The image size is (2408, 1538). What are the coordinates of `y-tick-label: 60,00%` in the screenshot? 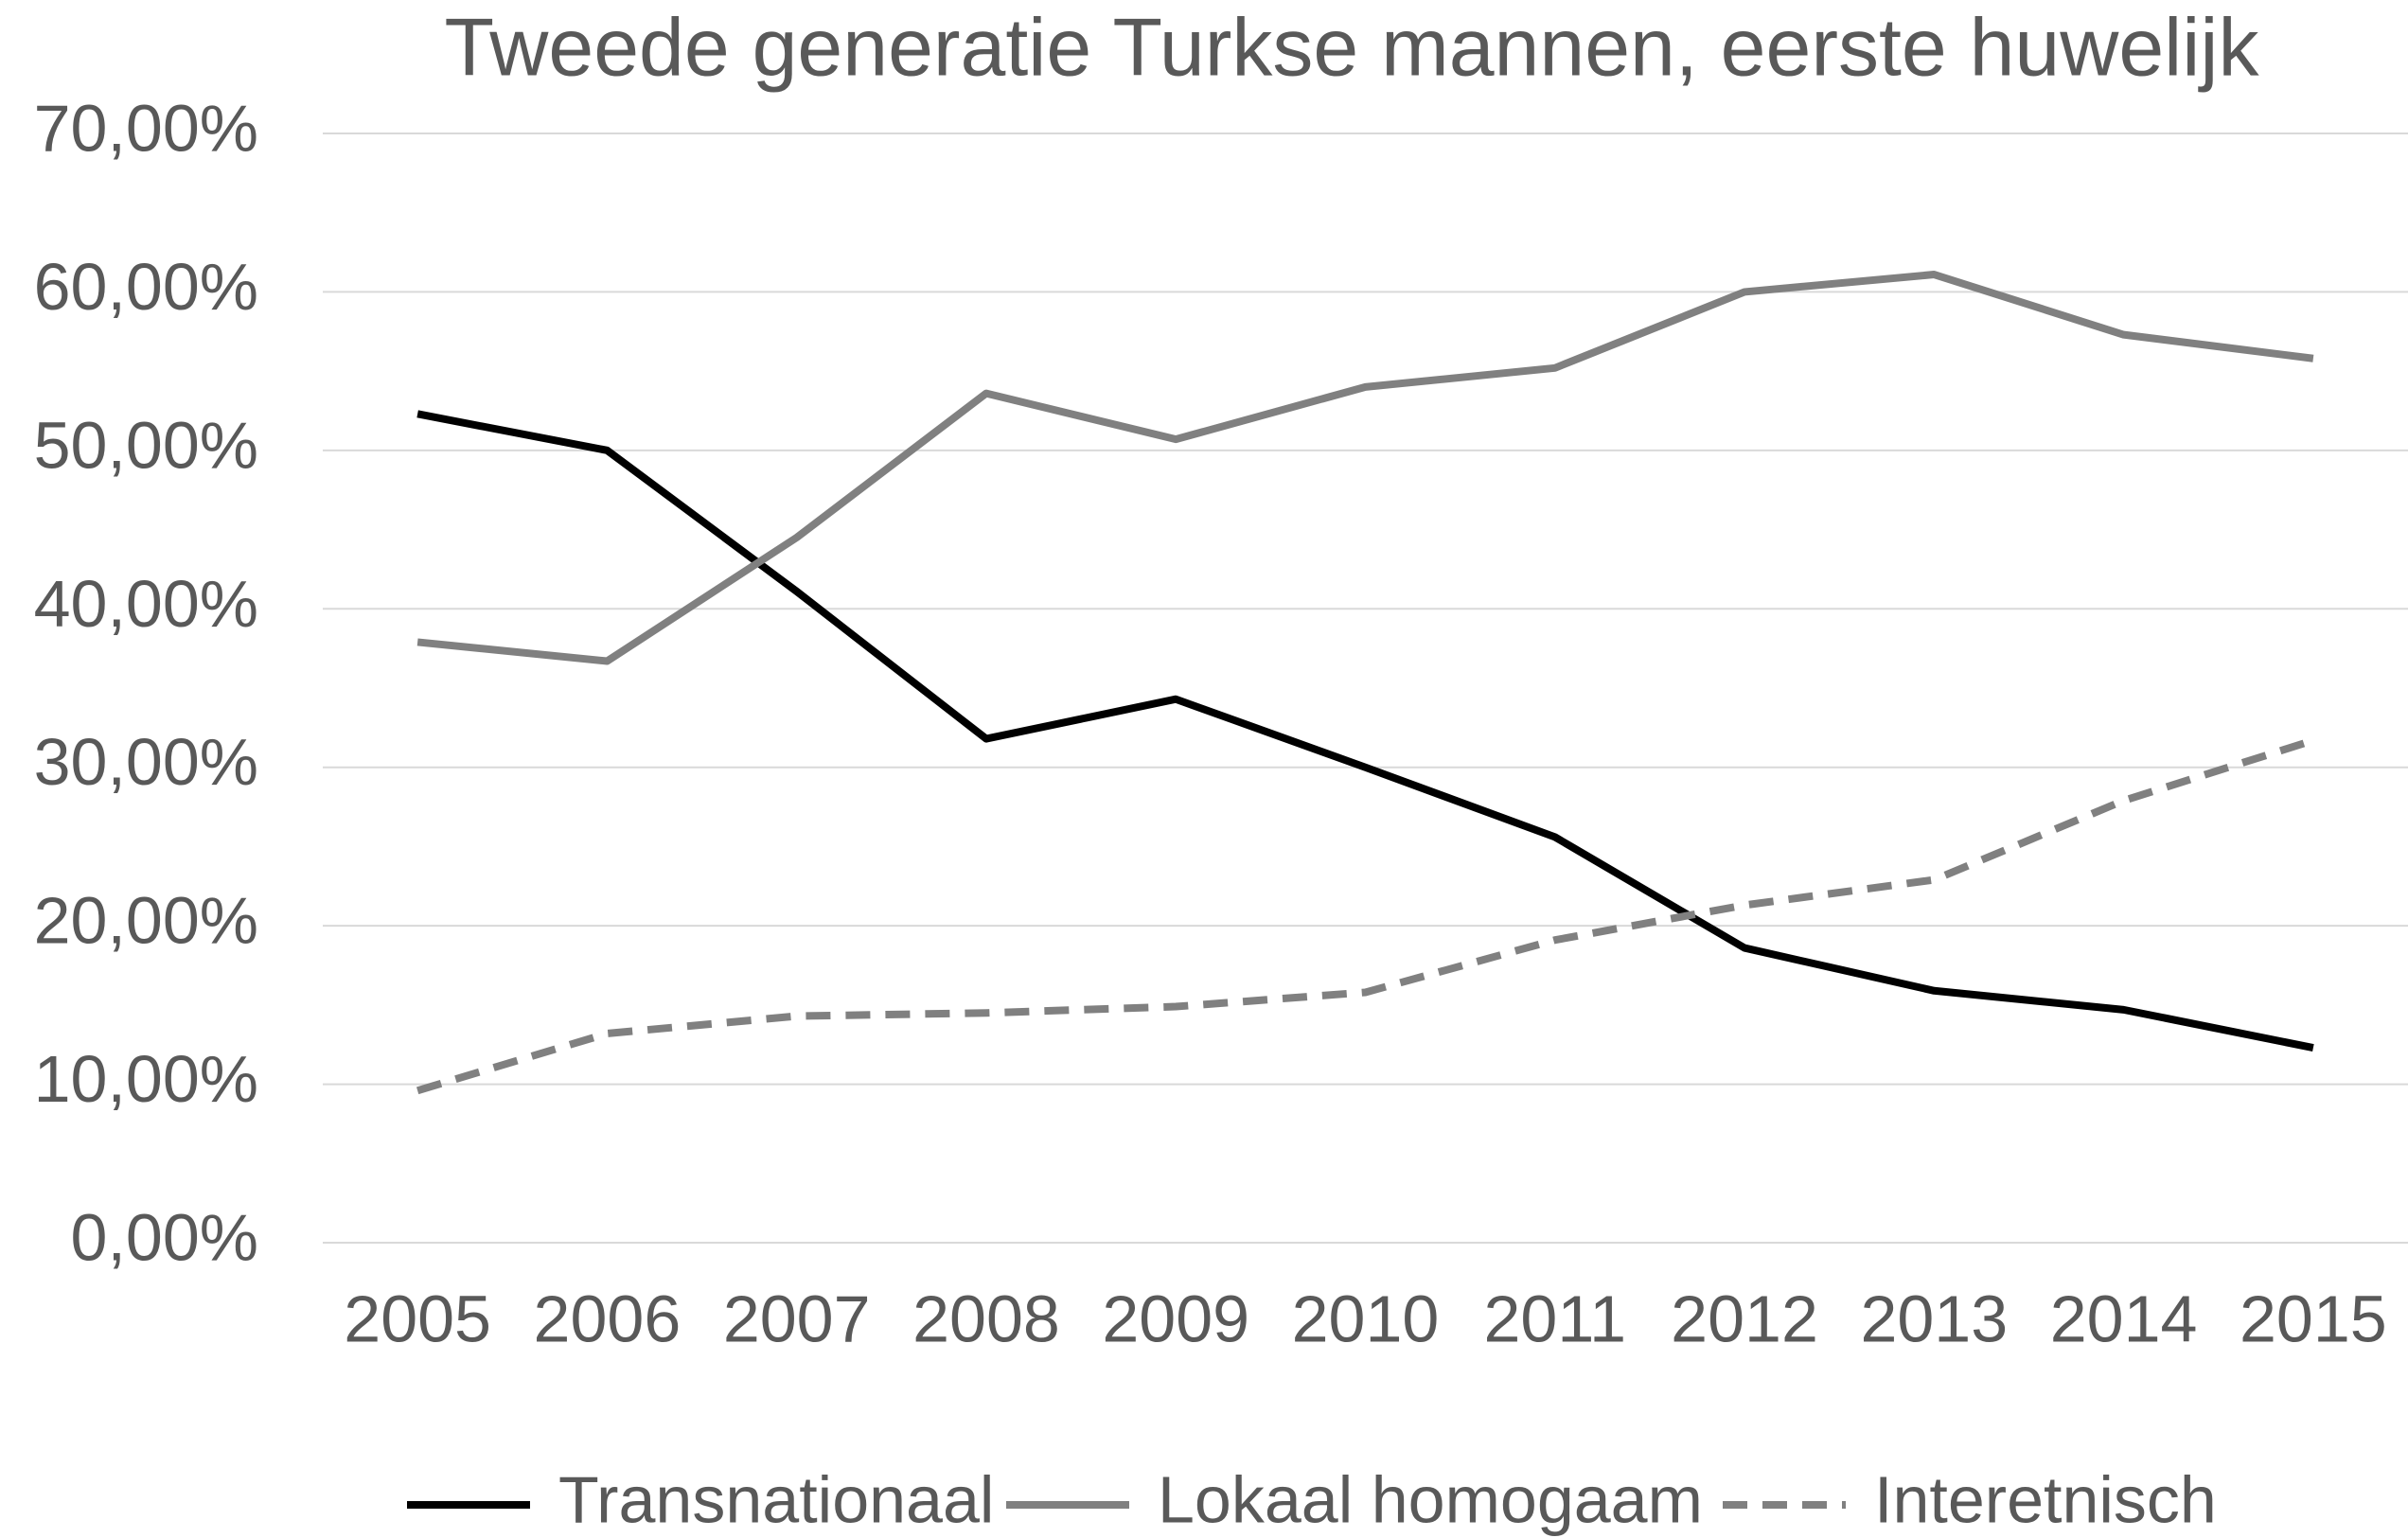 It's located at (146, 287).